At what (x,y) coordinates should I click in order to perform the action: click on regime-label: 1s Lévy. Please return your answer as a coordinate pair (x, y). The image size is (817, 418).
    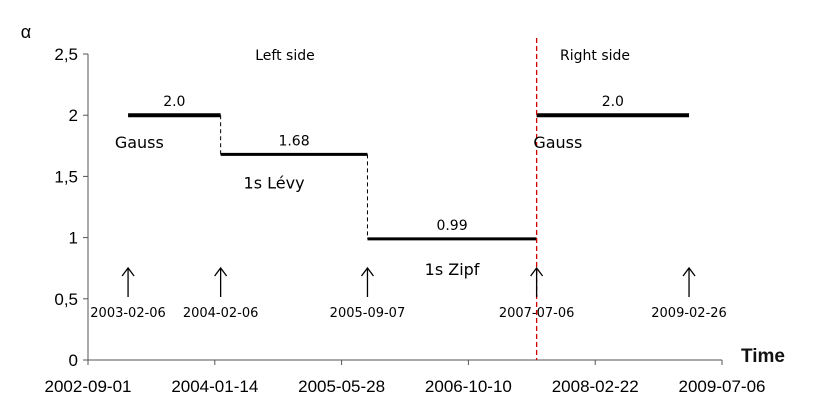
    Looking at the image, I should click on (274, 182).